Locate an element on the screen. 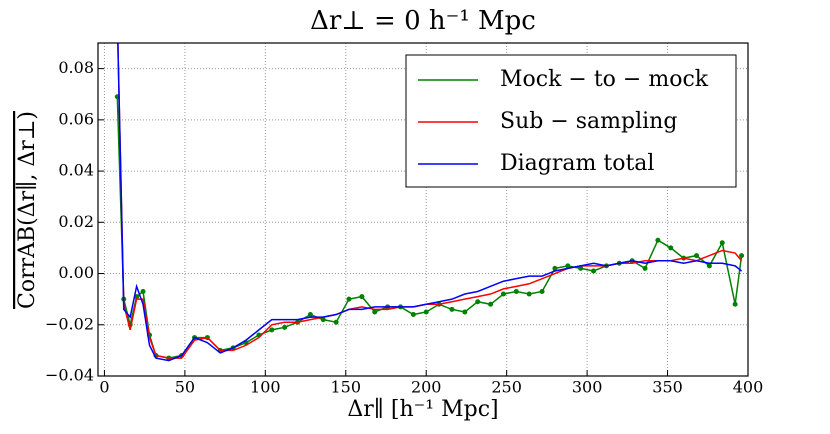 The image size is (830, 434). x-tick-label: 300 is located at coordinates (587, 387).